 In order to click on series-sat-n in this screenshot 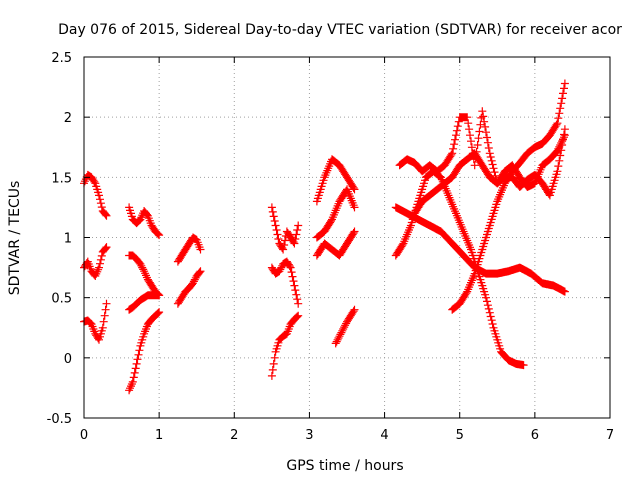, I will do `click(335, 213)`.